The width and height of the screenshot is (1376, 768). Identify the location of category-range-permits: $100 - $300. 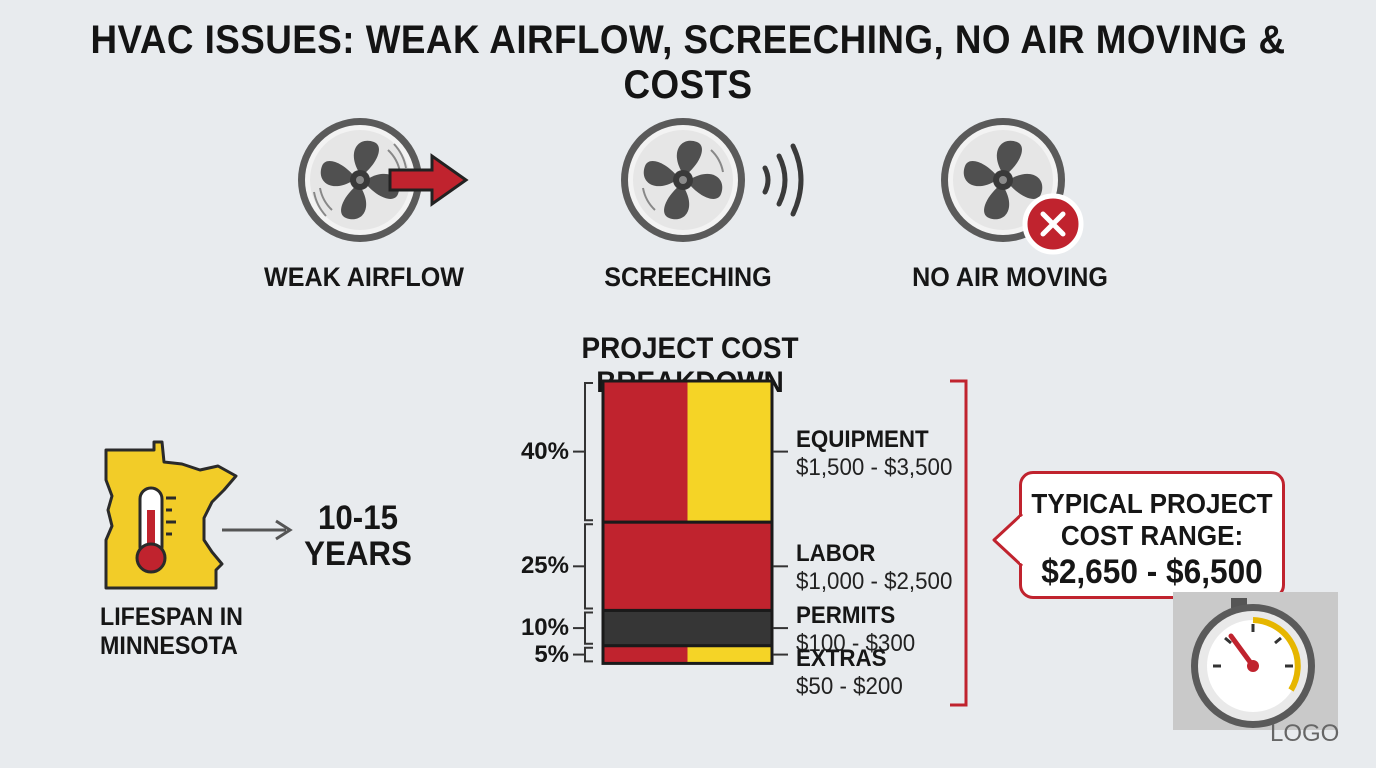
(856, 644).